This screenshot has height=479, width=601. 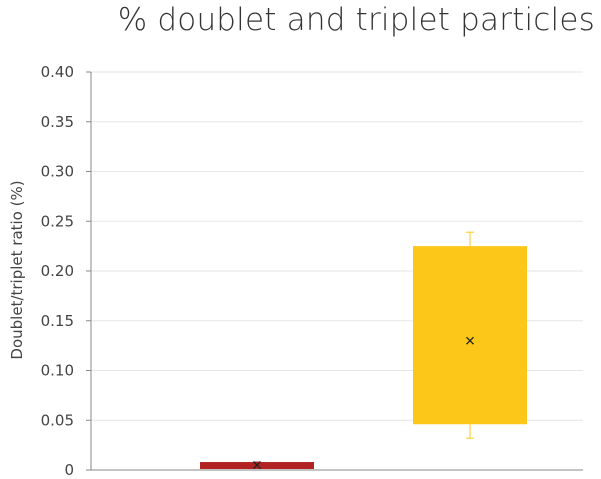 What do you see at coordinates (57, 122) in the screenshot?
I see `y-tick-label: 0.35` at bounding box center [57, 122].